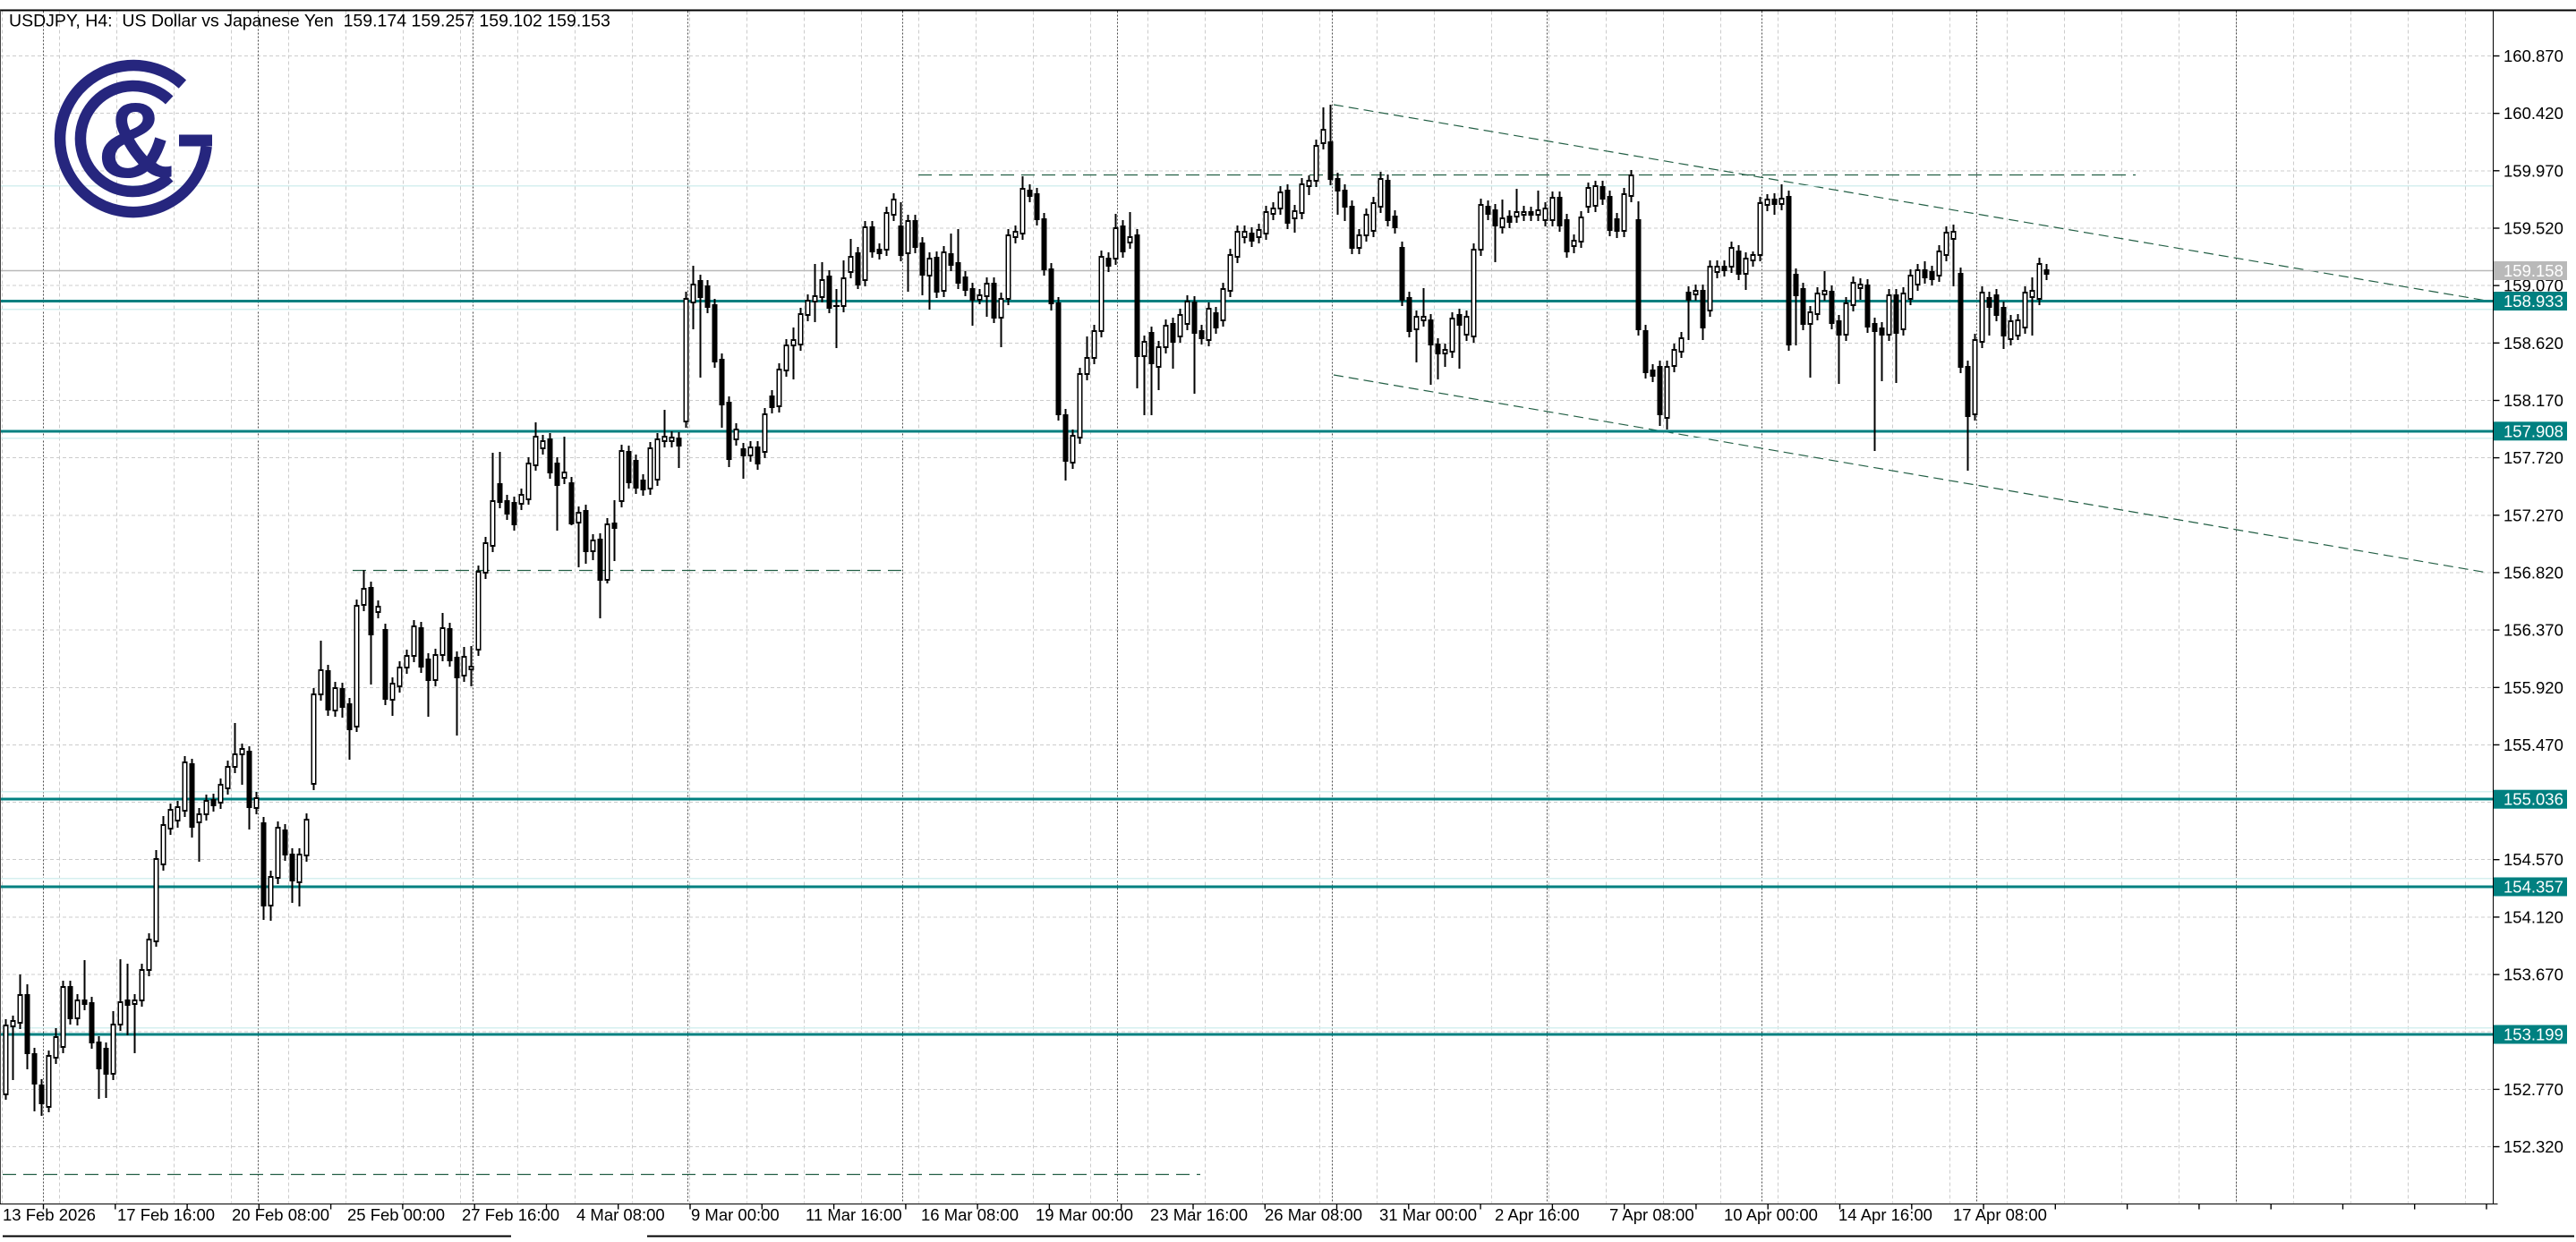  I want to click on svg-text: 27 Feb 16:00, so click(510, 1215).